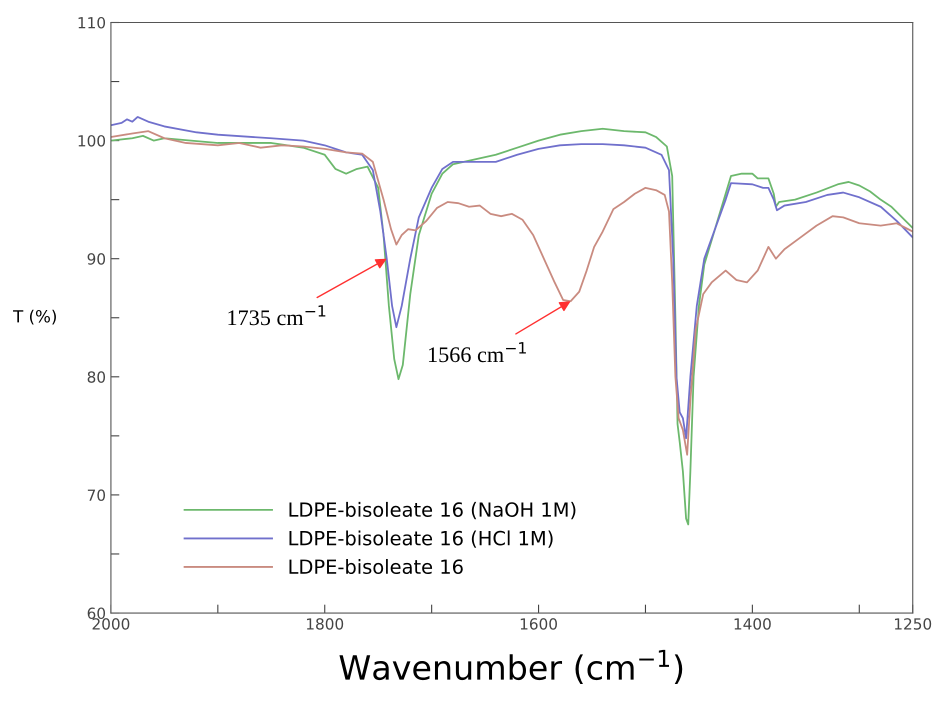 This screenshot has height=703, width=940. Describe the element at coordinates (752, 624) in the screenshot. I see `x-tick-label: 1400` at that location.